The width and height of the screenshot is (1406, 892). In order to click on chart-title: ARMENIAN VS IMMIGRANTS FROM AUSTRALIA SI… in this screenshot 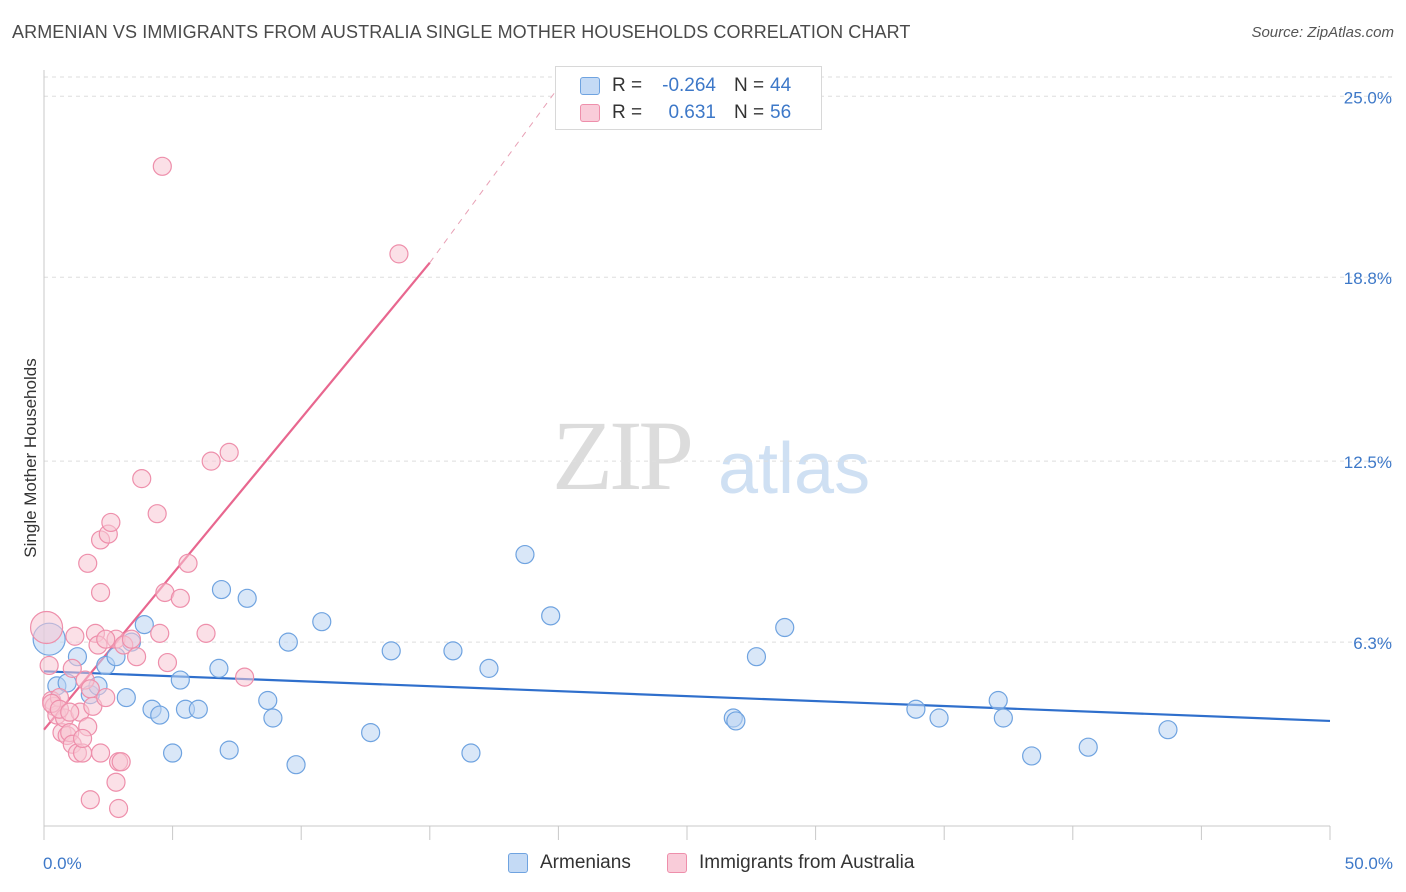, I will do `click(461, 32)`.